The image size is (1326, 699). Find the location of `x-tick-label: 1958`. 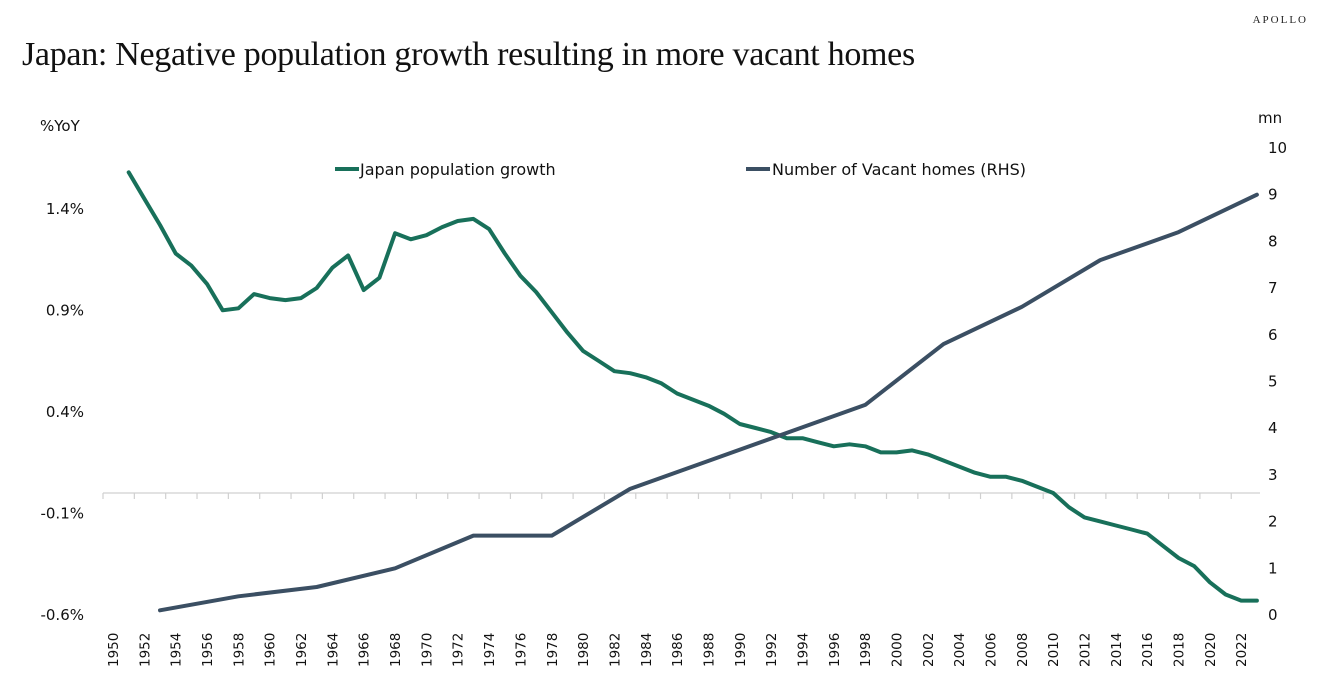

x-tick-label: 1958 is located at coordinates (239, 650).